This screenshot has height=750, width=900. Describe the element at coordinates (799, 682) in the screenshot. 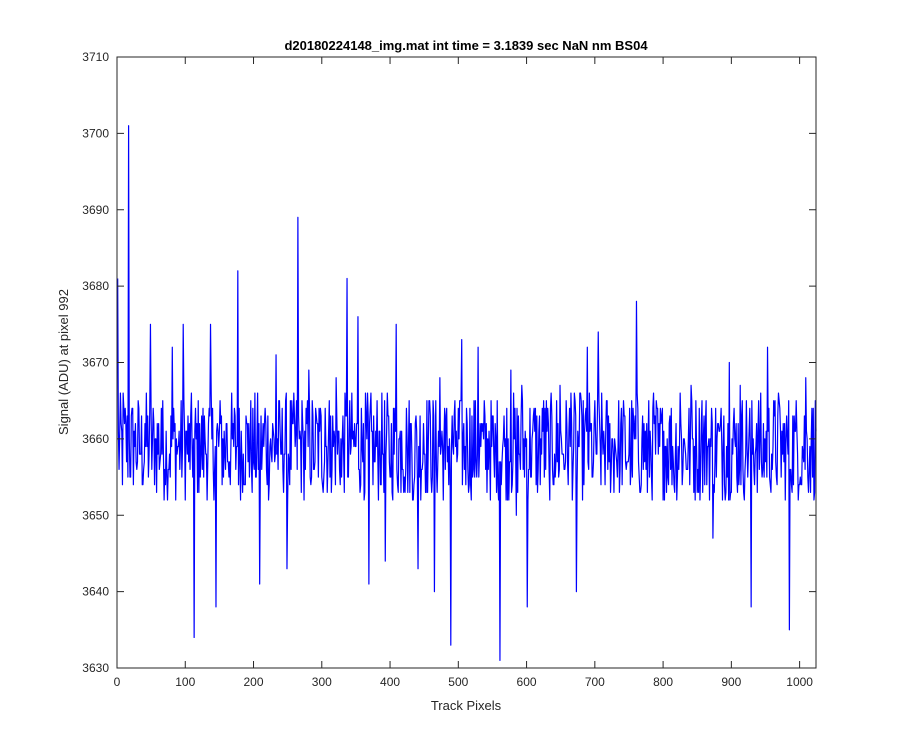

I see `x-tick-label: 1000` at that location.